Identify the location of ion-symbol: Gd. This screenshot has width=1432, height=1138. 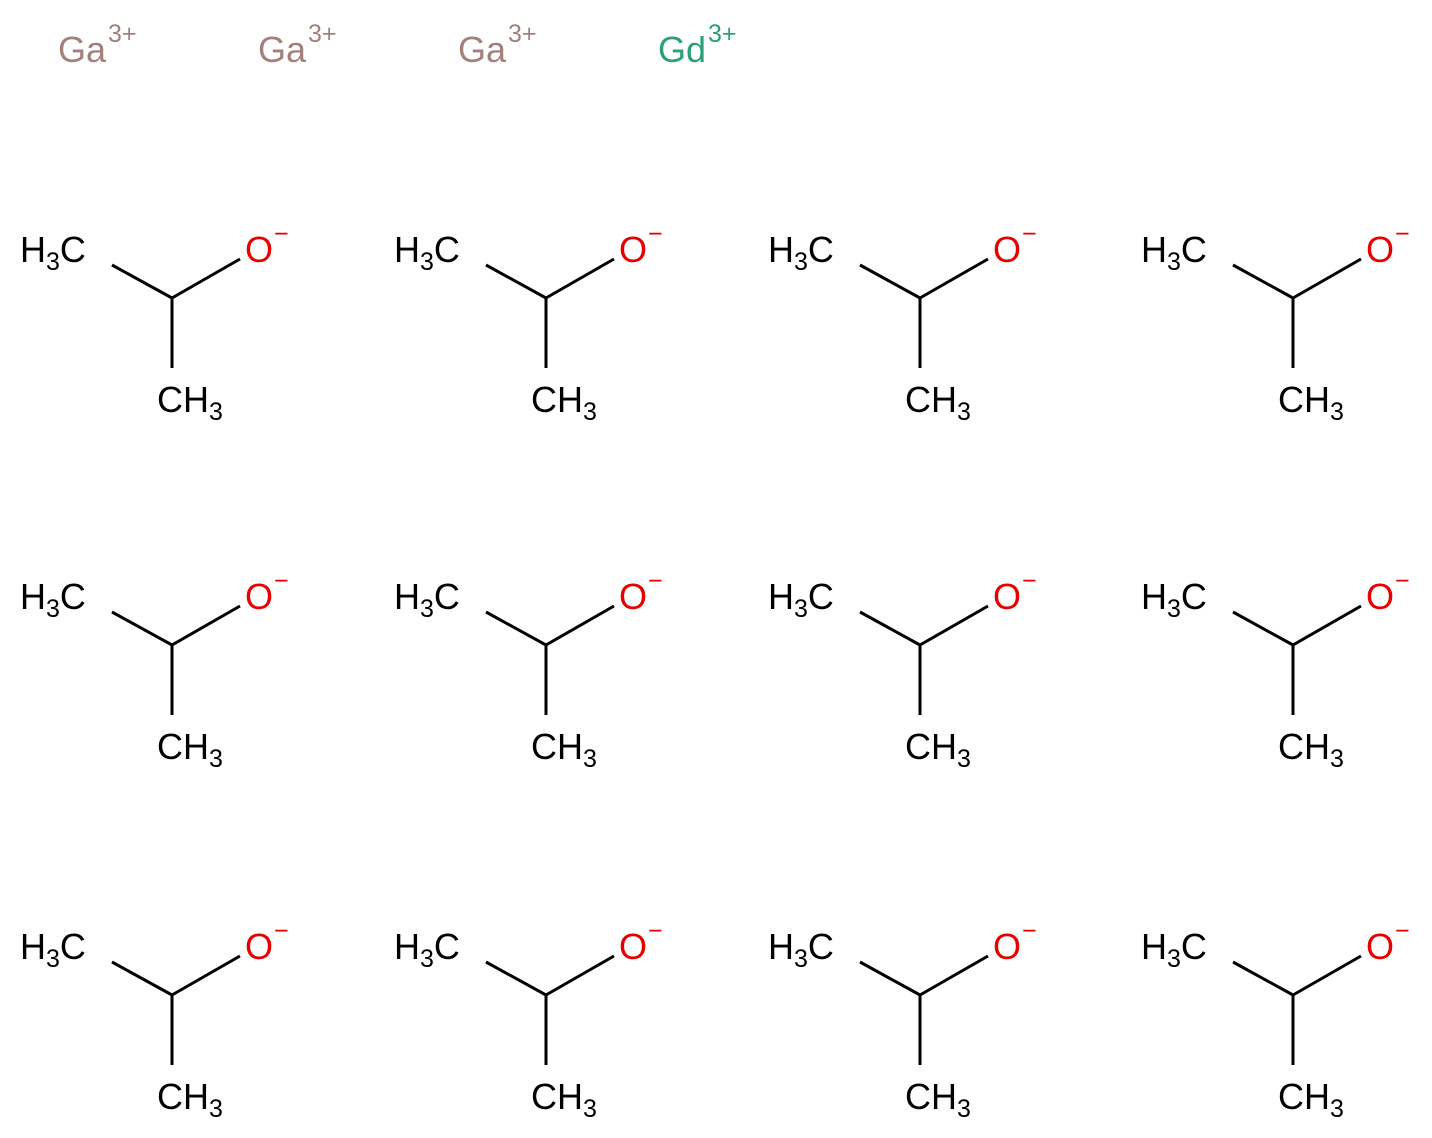
(682, 49).